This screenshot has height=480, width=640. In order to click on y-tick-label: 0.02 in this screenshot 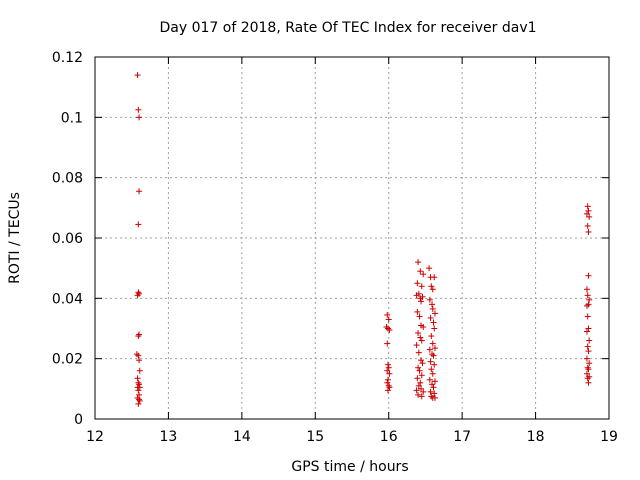, I will do `click(67, 360)`.